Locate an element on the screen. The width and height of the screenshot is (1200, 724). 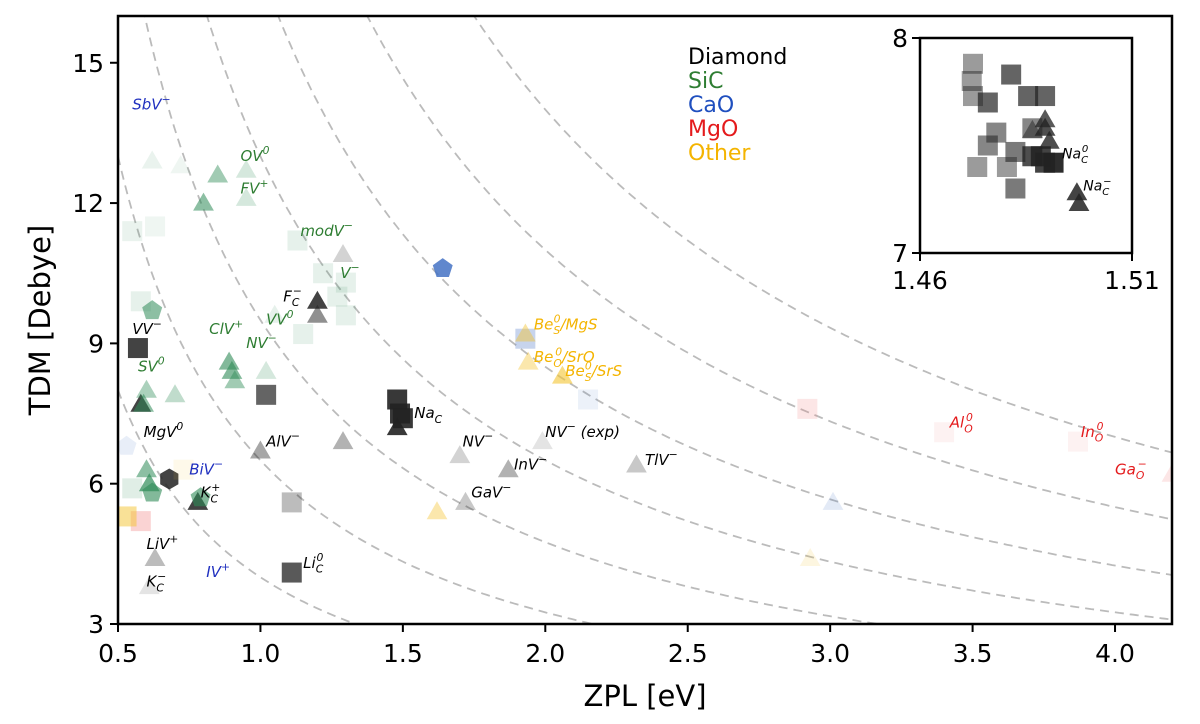
annotation-26: BeO0/SrO is located at coordinates (564, 357).